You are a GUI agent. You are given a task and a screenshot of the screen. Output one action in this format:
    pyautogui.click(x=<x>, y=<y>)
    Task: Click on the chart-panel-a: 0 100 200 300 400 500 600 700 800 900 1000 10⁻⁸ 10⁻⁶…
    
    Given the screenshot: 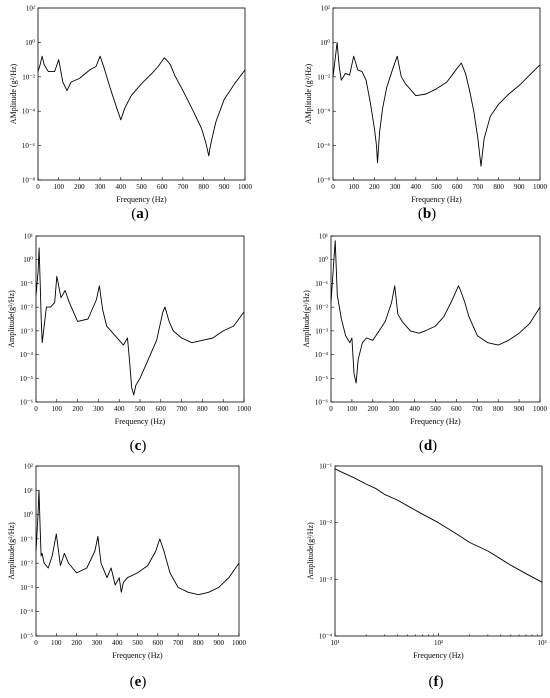 What is the action you would take?
    pyautogui.click(x=131, y=114)
    